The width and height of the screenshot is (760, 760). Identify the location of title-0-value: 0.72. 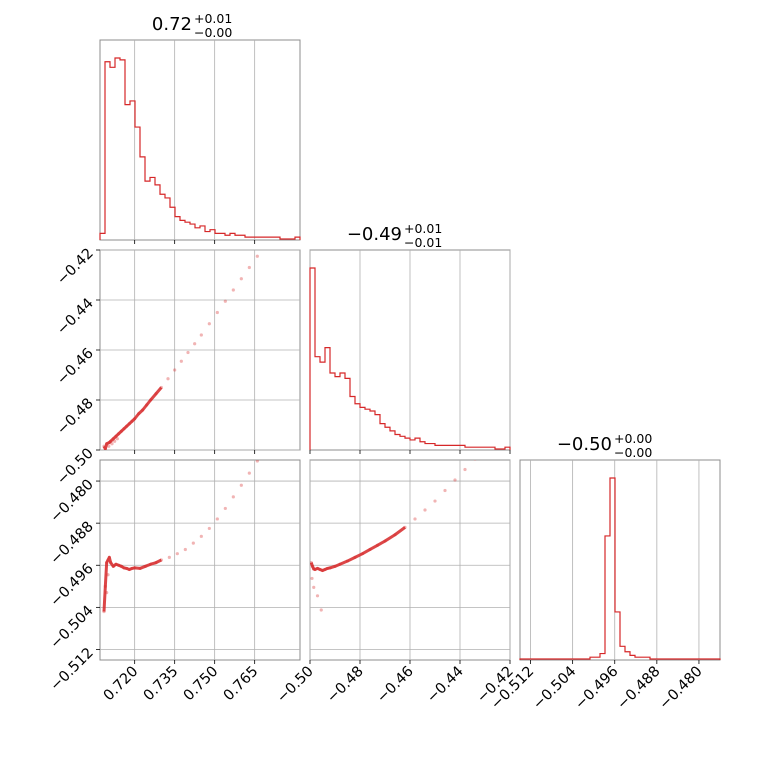
(172, 24).